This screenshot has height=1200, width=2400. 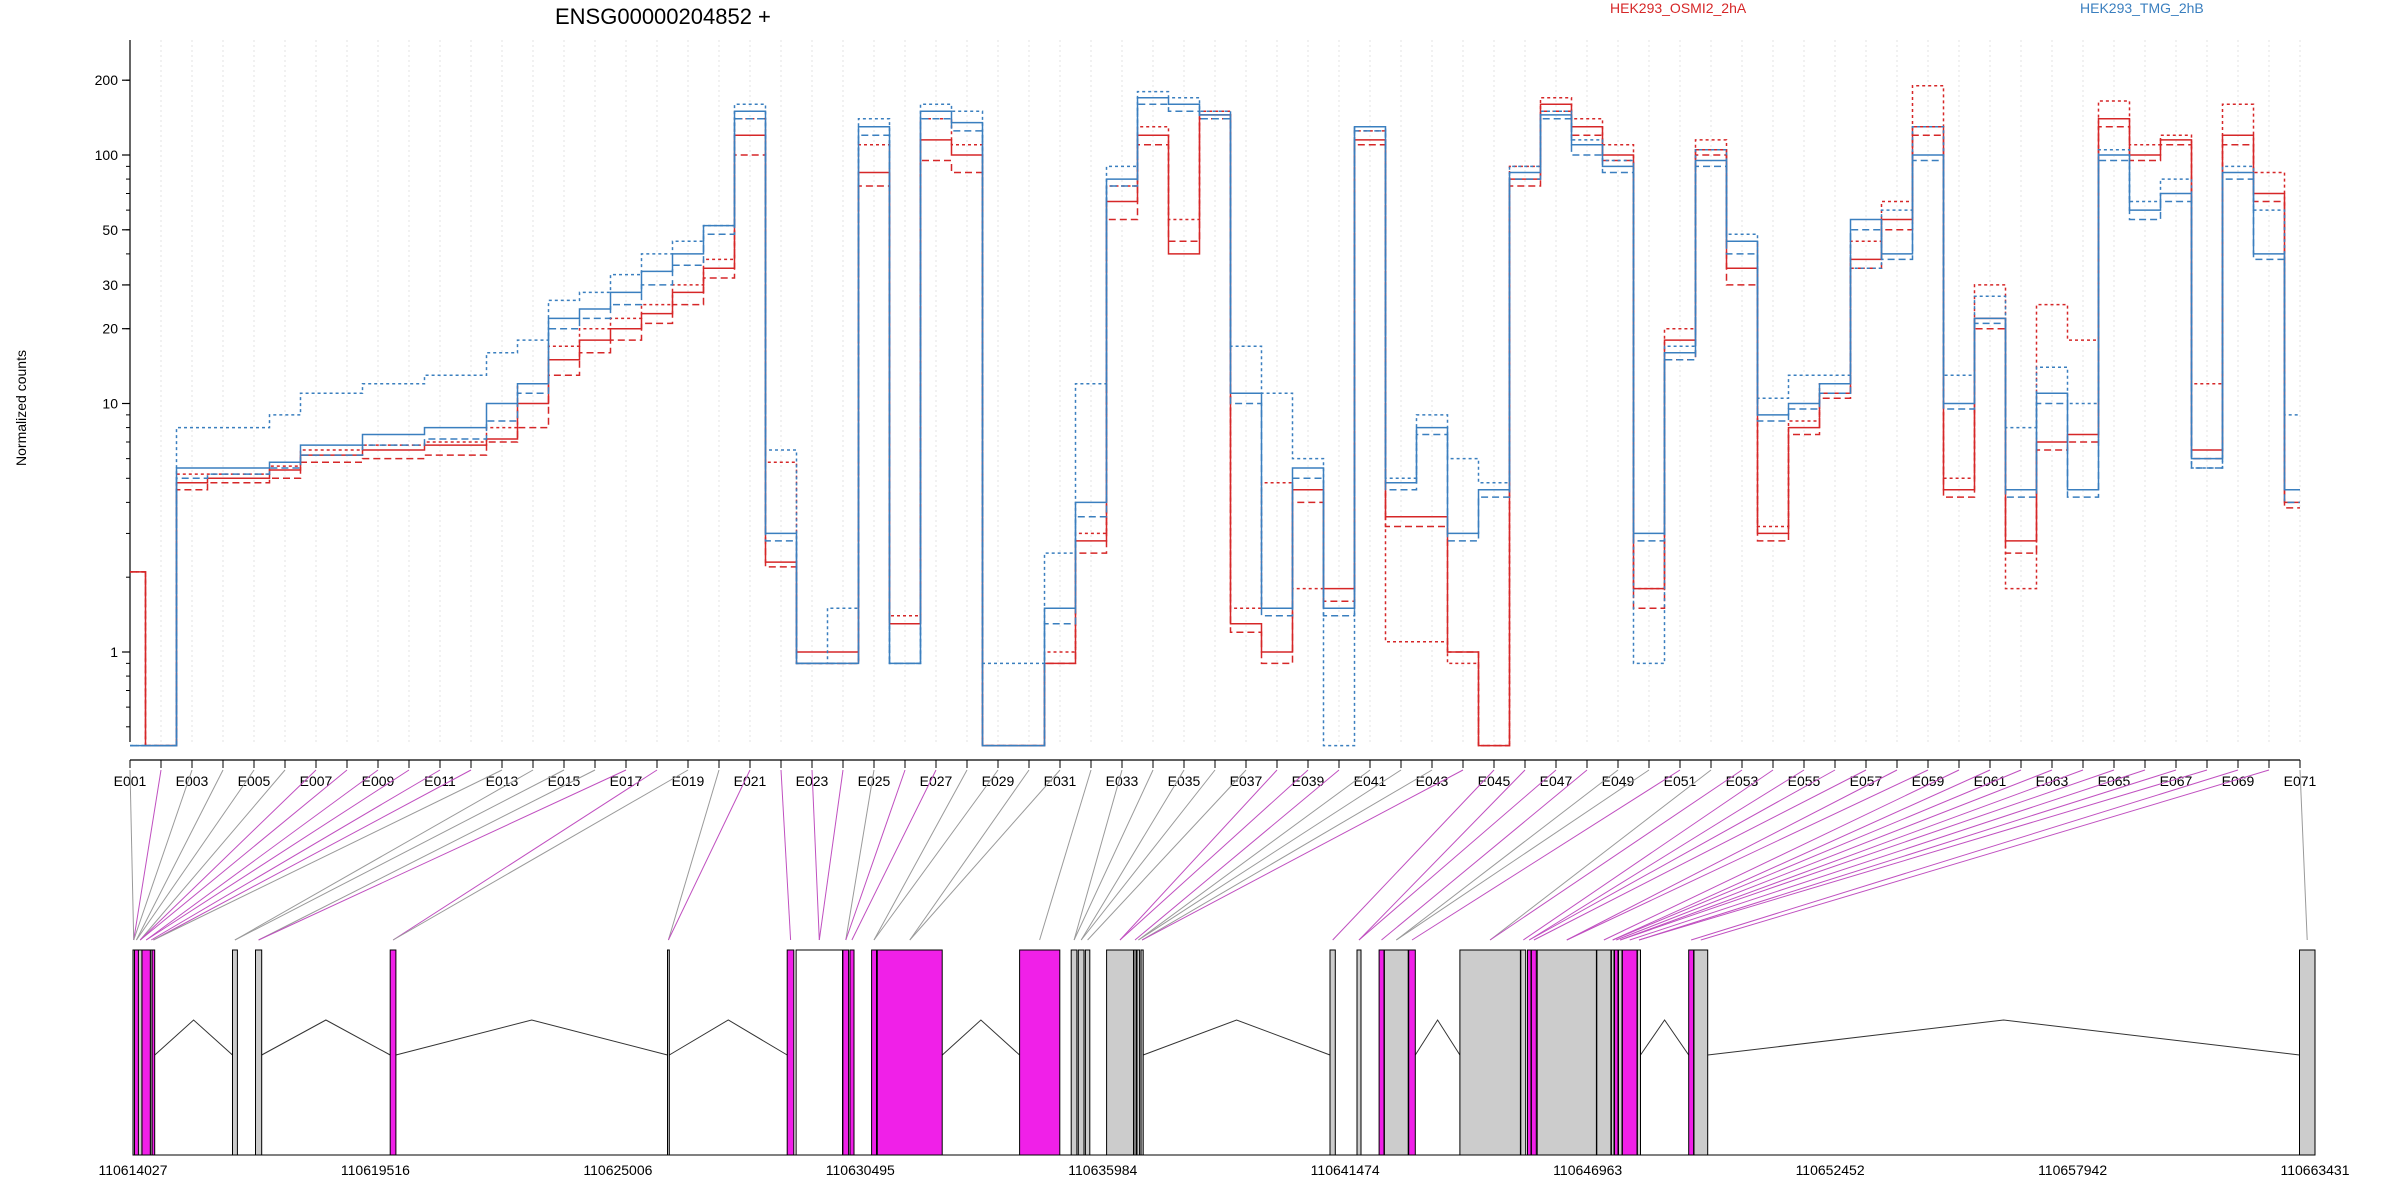 What do you see at coordinates (113, 391) in the screenshot?
I see `y-axis: 1 10 20 30 50 100 200` at bounding box center [113, 391].